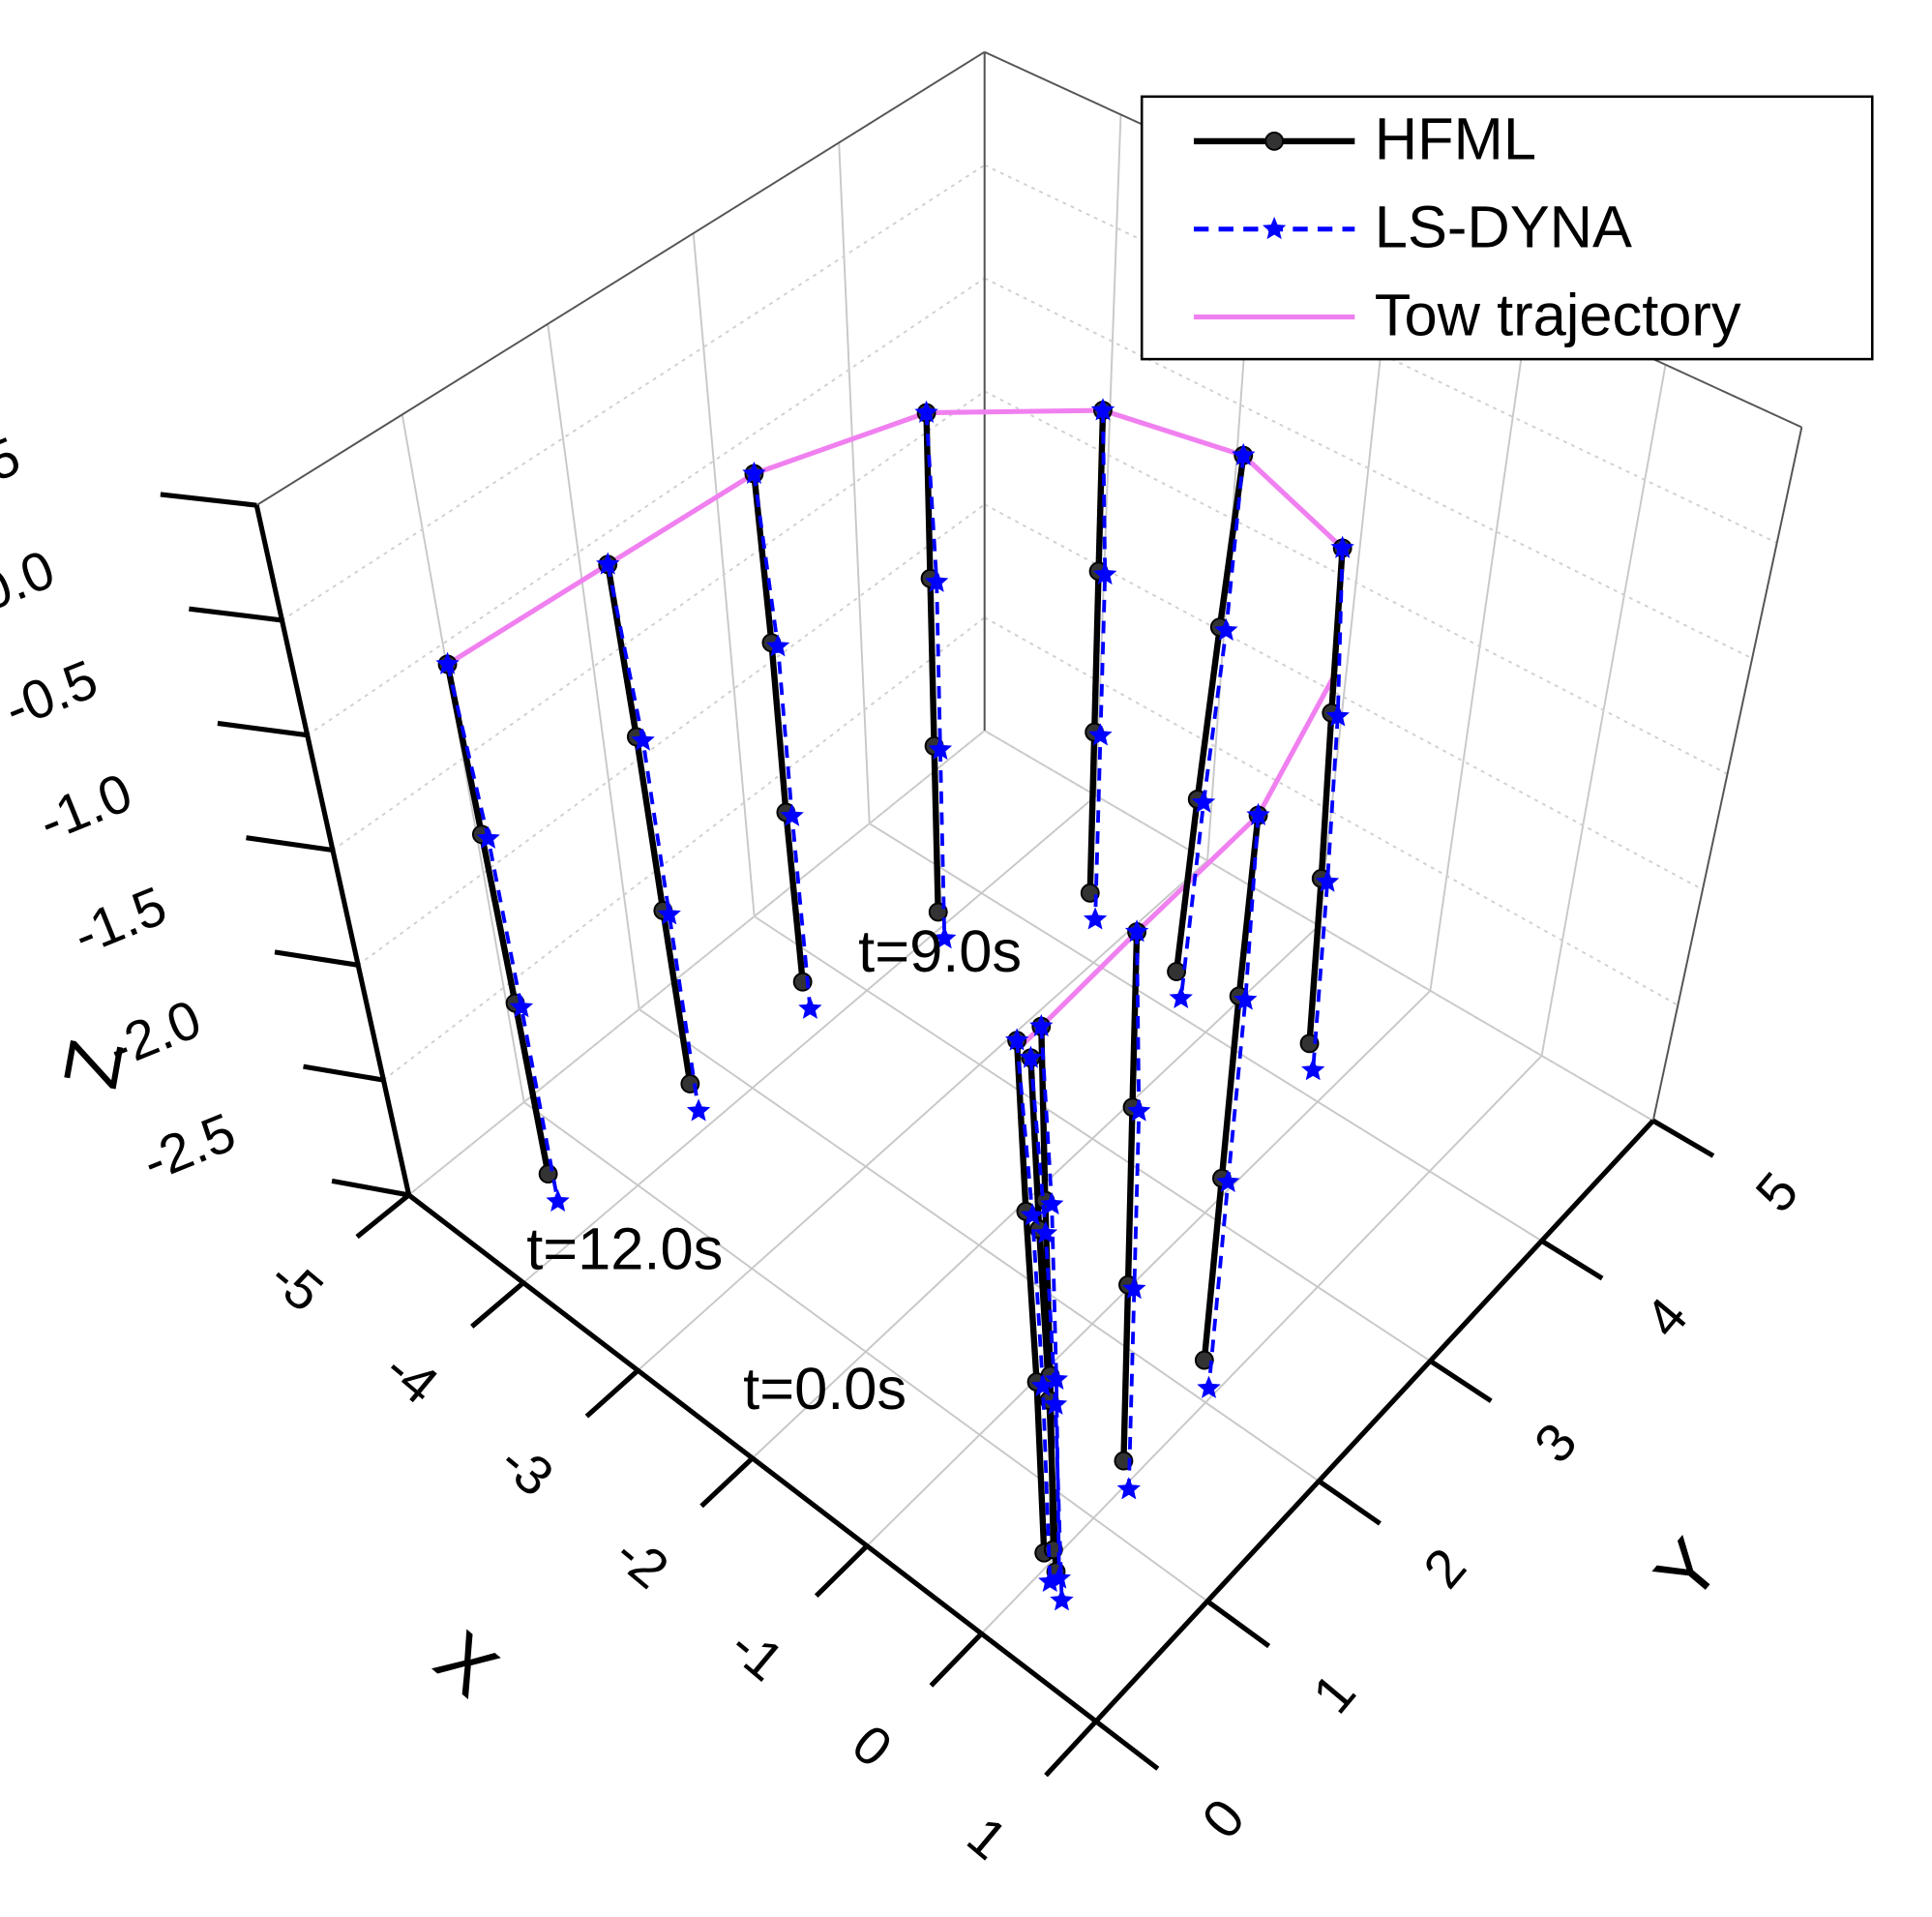 The width and height of the screenshot is (1932, 1917). I want to click on y-axis-line, so click(1374, 1421).